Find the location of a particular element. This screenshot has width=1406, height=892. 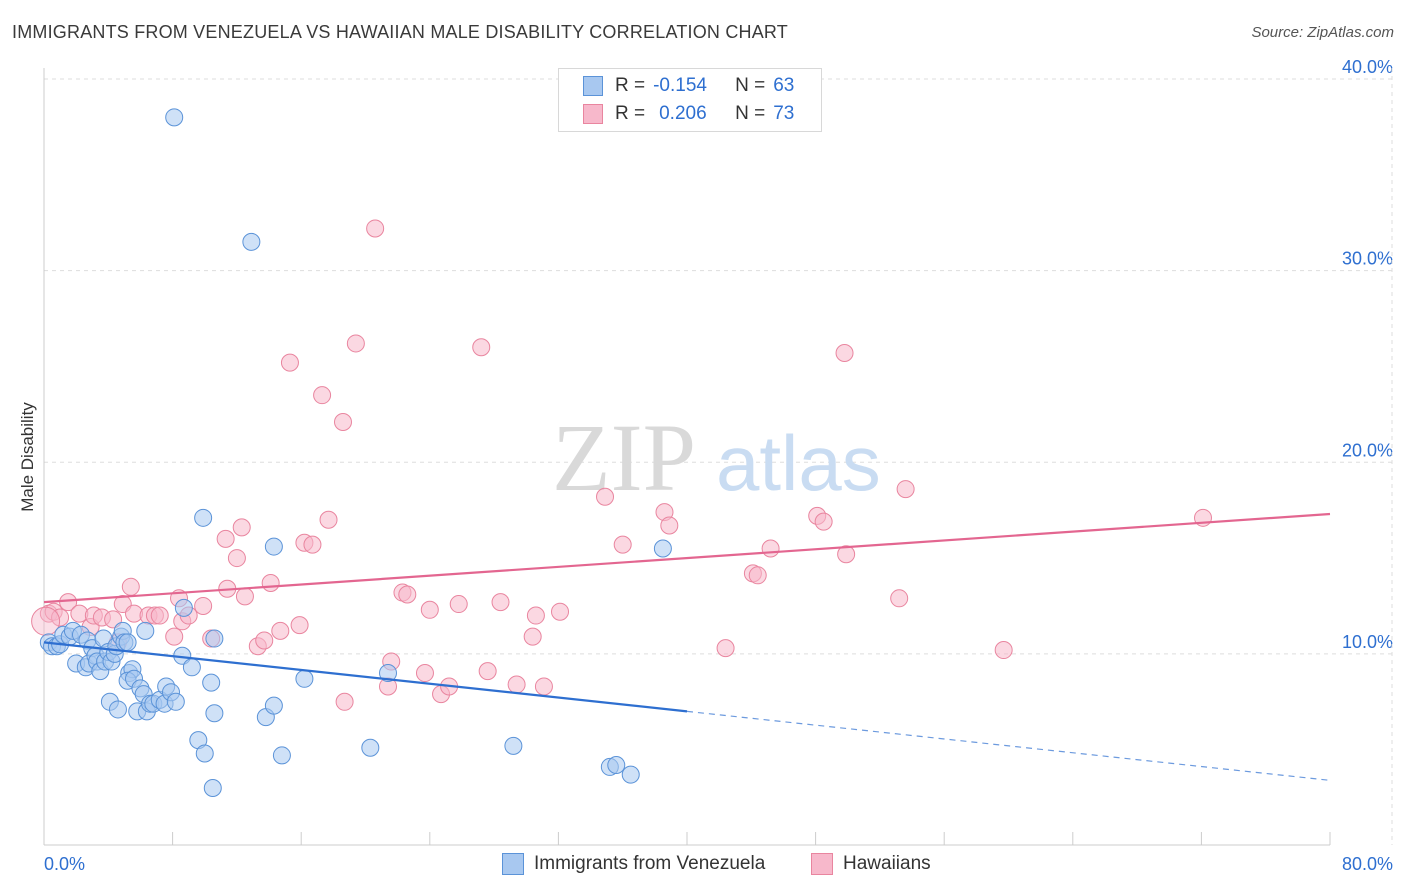

bottom-legend-hawaiians: Hawaiians is located at coordinates (871, 864).